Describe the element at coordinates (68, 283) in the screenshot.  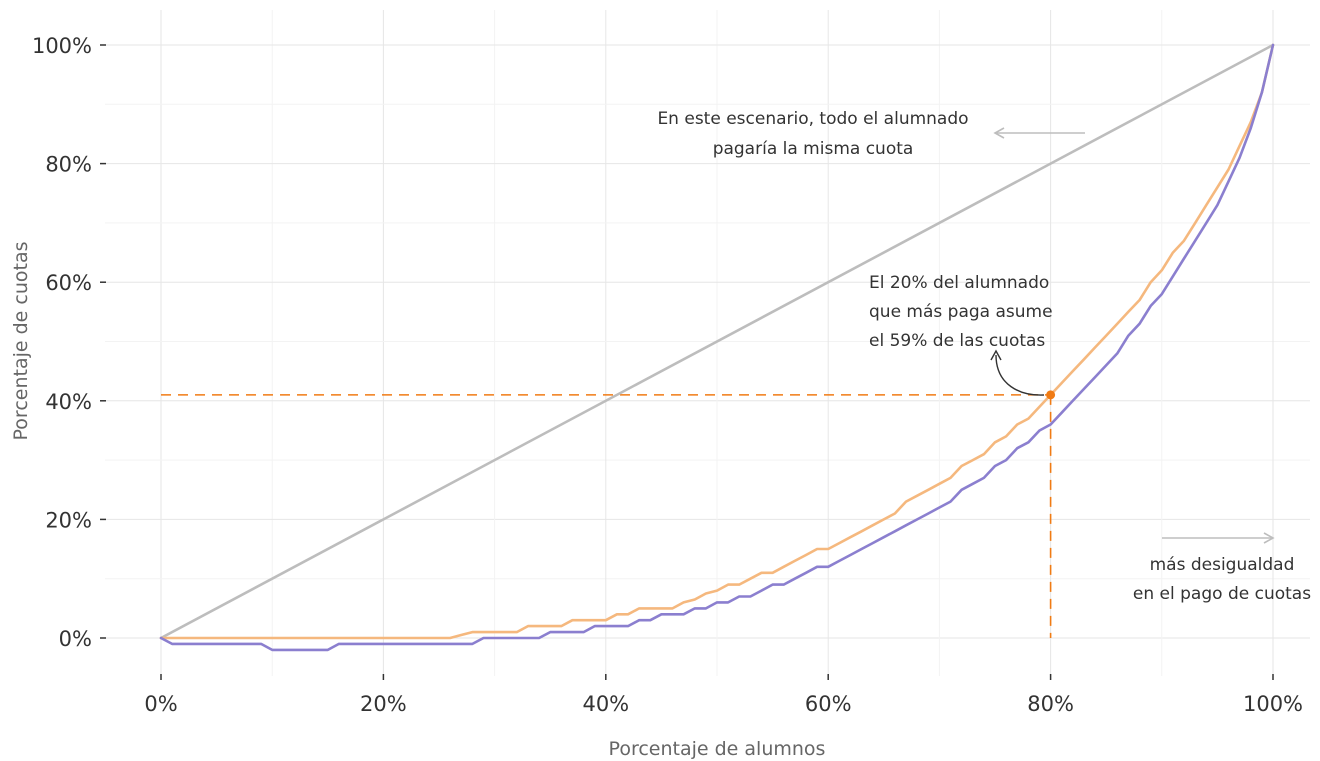
I see `y-tick-label: 60%` at that location.